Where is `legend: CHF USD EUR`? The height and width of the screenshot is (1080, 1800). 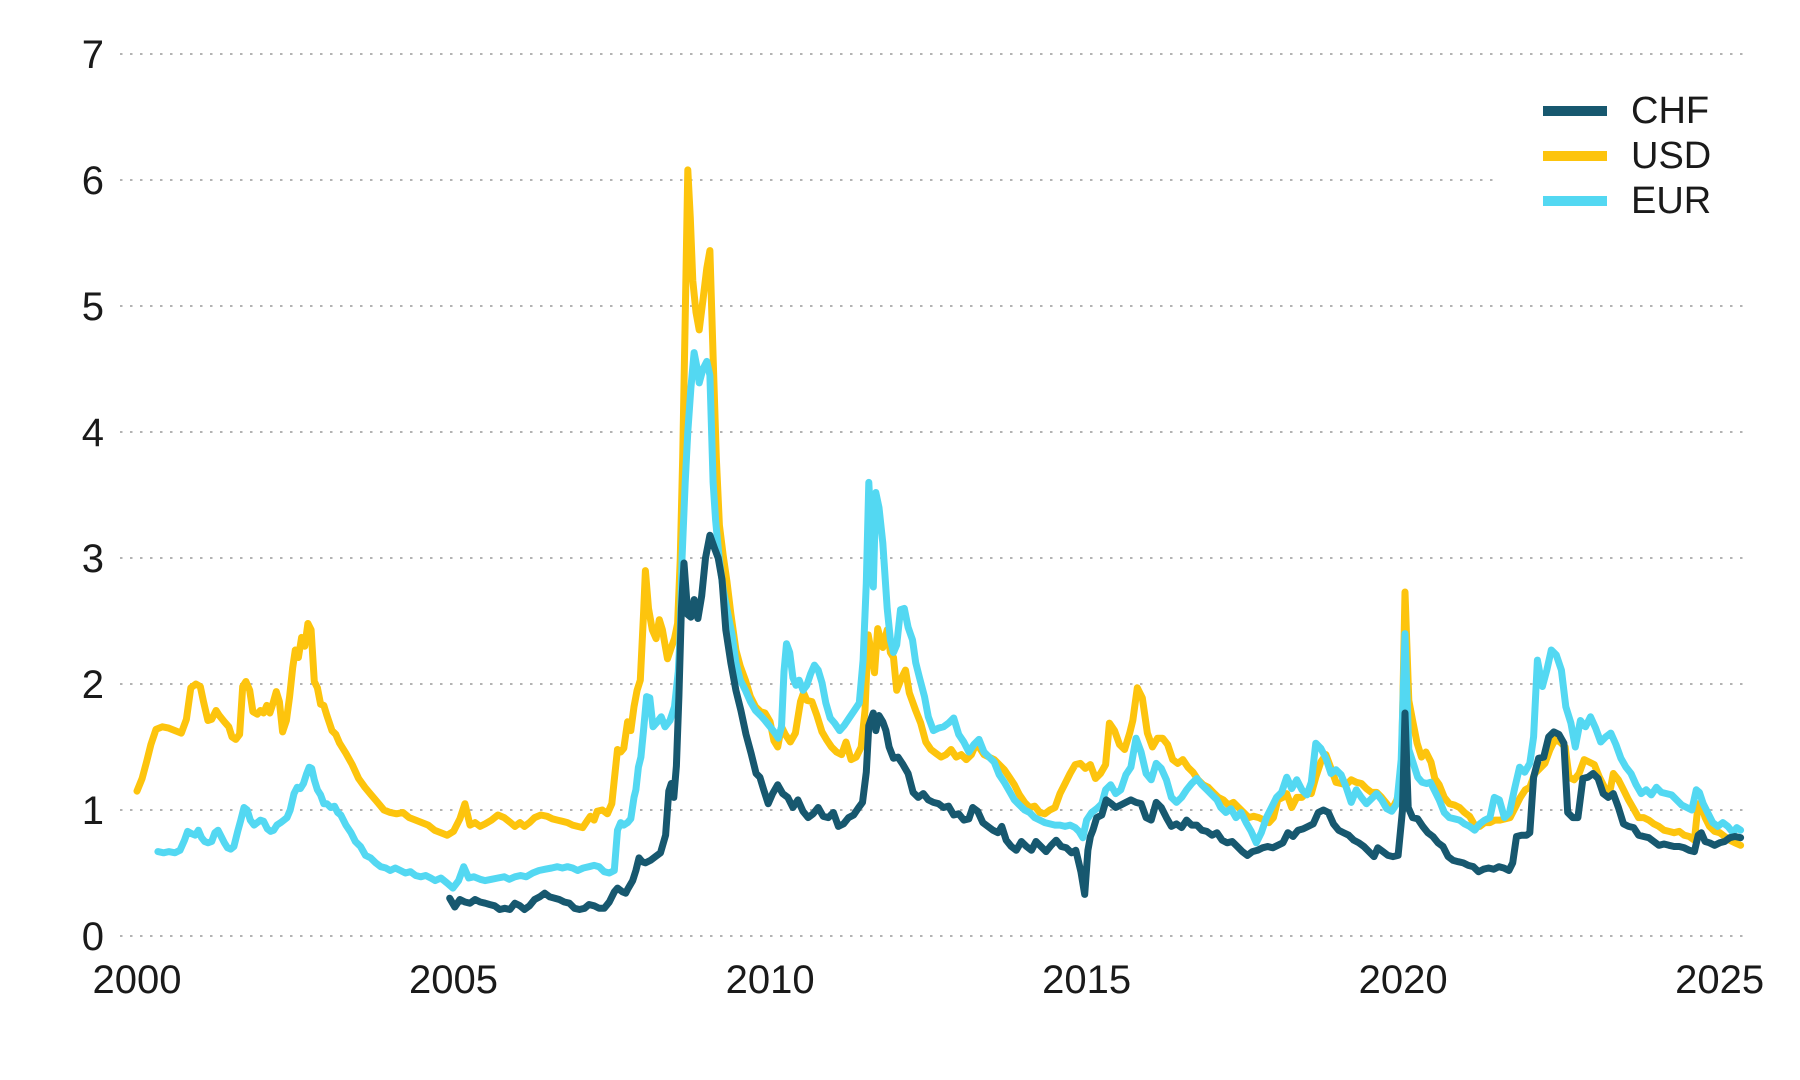 legend: CHF USD EUR is located at coordinates (1648, 155).